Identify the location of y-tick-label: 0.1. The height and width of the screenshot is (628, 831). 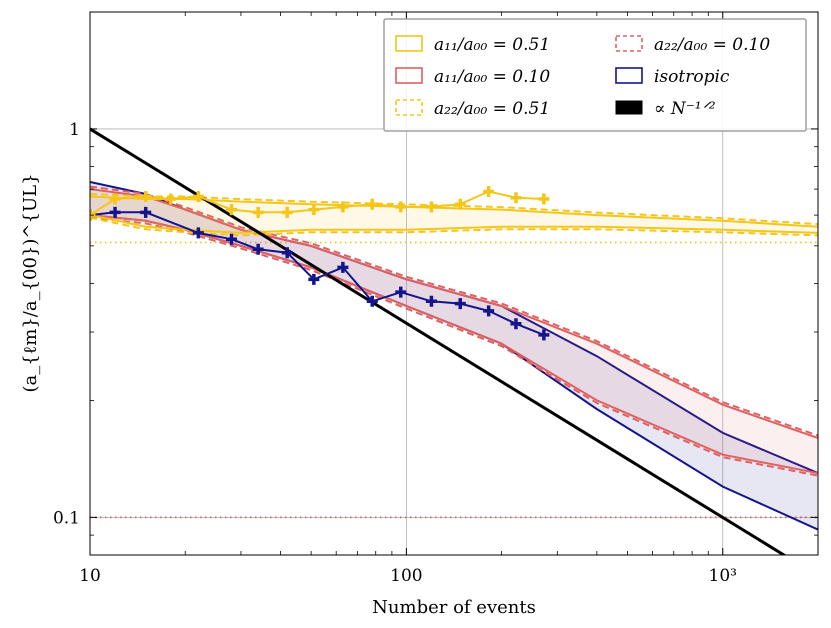
(66, 518).